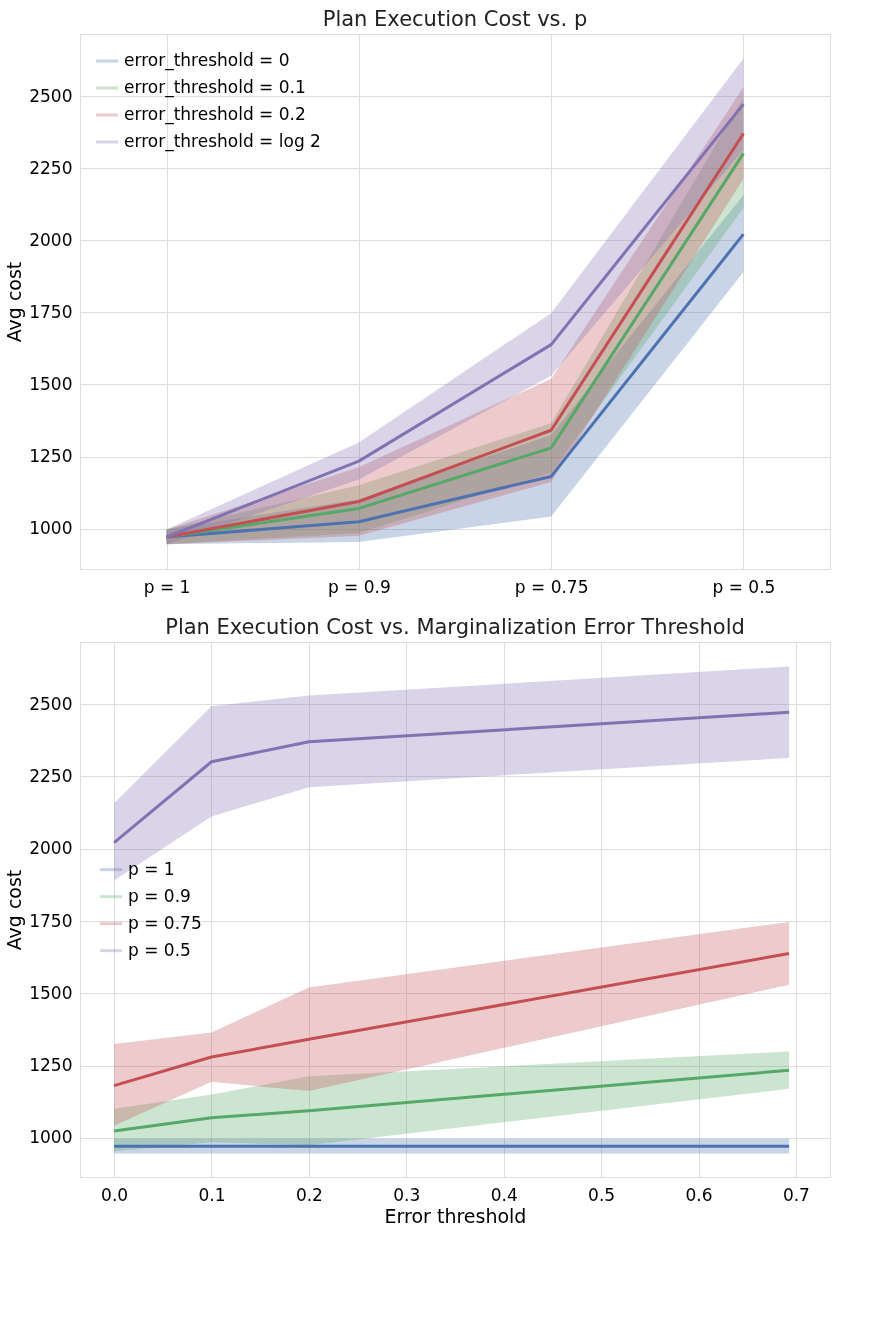  What do you see at coordinates (159, 895) in the screenshot?
I see `legend-label: p = 0.9` at bounding box center [159, 895].